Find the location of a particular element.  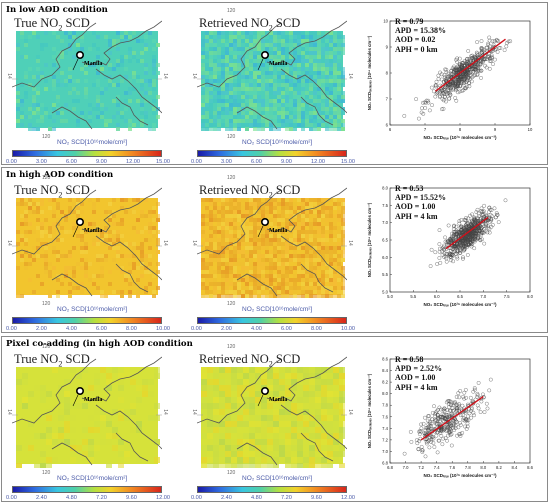

colorbar-tick: 4.00 is located at coordinates (256, 329).